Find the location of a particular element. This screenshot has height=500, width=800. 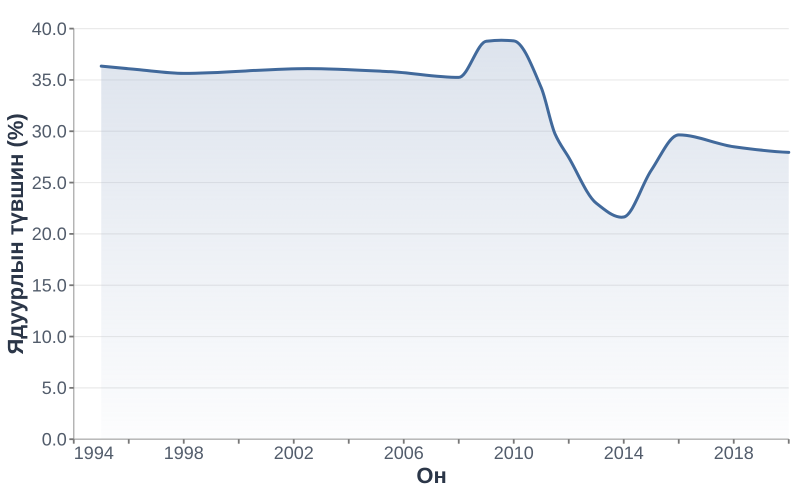

svg-text: 30.0 is located at coordinates (49, 131).